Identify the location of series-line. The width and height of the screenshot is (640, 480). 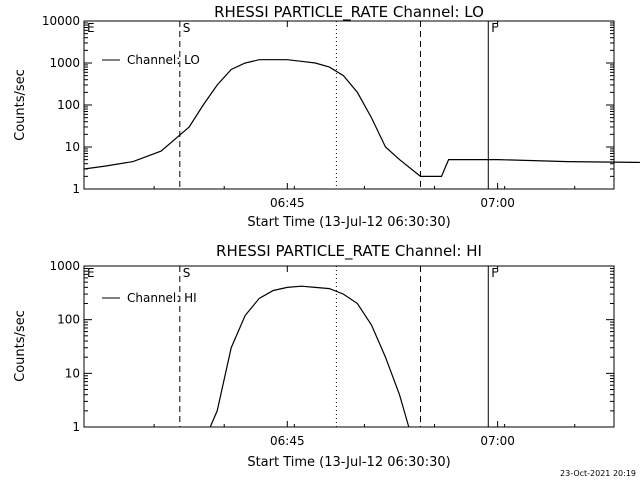
(309, 356).